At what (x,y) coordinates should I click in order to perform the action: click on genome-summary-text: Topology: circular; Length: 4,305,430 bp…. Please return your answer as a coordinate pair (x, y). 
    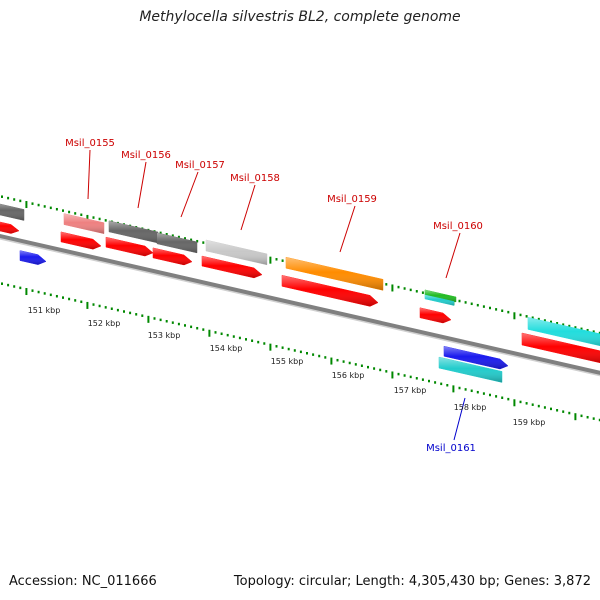
    Looking at the image, I should click on (412, 581).